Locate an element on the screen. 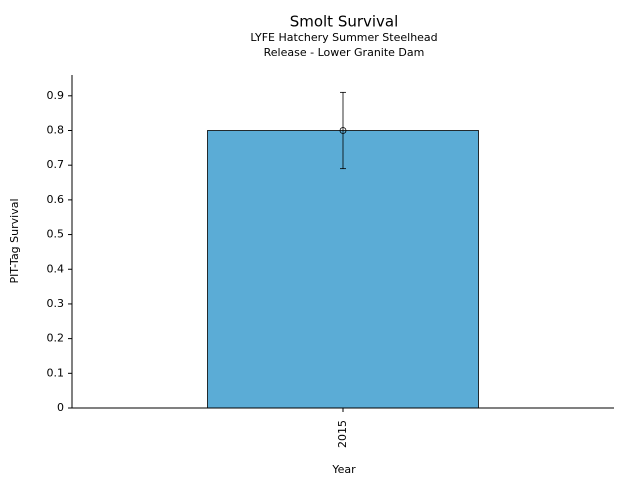  y-tick-label: 0.1 is located at coordinates (56, 372).